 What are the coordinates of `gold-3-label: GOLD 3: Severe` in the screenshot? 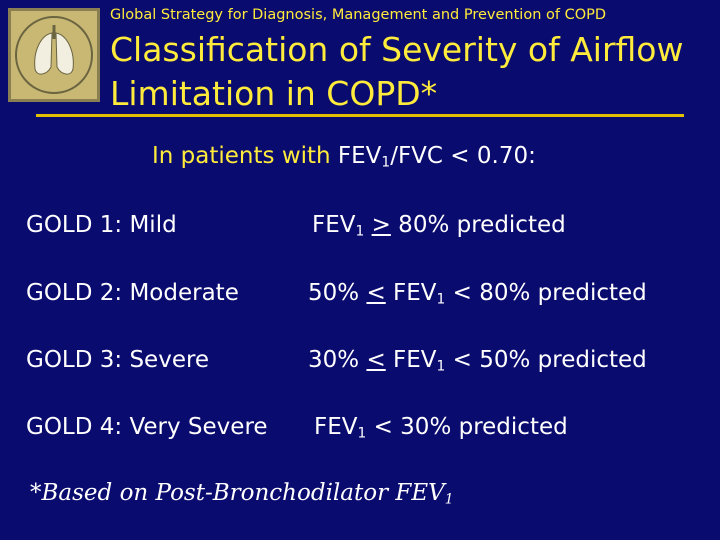 It's located at (118, 360).